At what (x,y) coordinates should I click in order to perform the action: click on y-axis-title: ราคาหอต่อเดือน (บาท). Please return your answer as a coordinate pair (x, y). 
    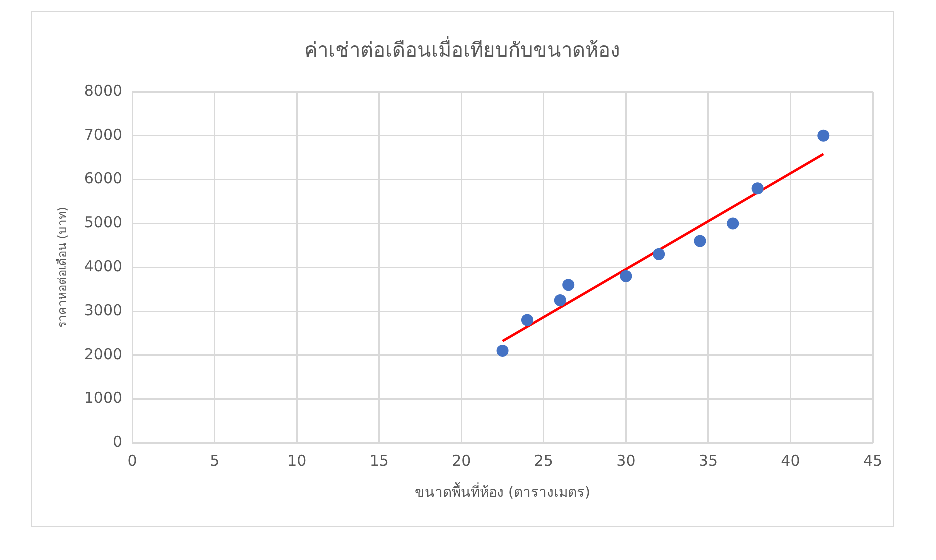
    Looking at the image, I should click on (62, 267).